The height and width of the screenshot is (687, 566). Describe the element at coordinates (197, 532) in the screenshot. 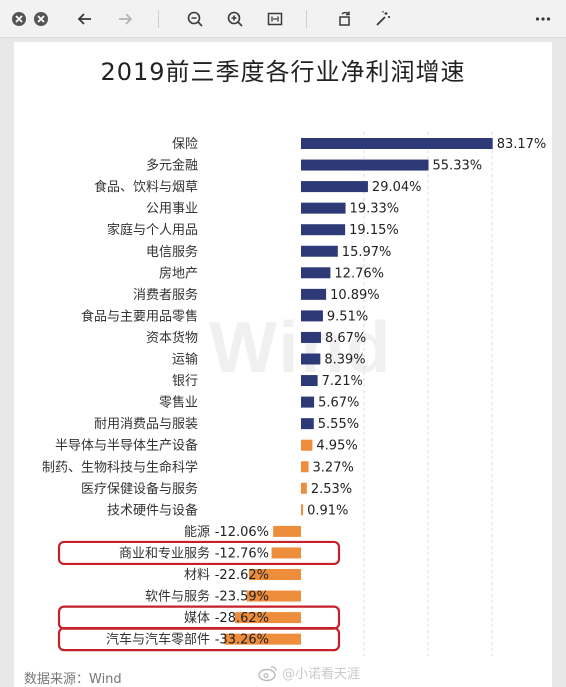

I see `category-label: 能源` at that location.